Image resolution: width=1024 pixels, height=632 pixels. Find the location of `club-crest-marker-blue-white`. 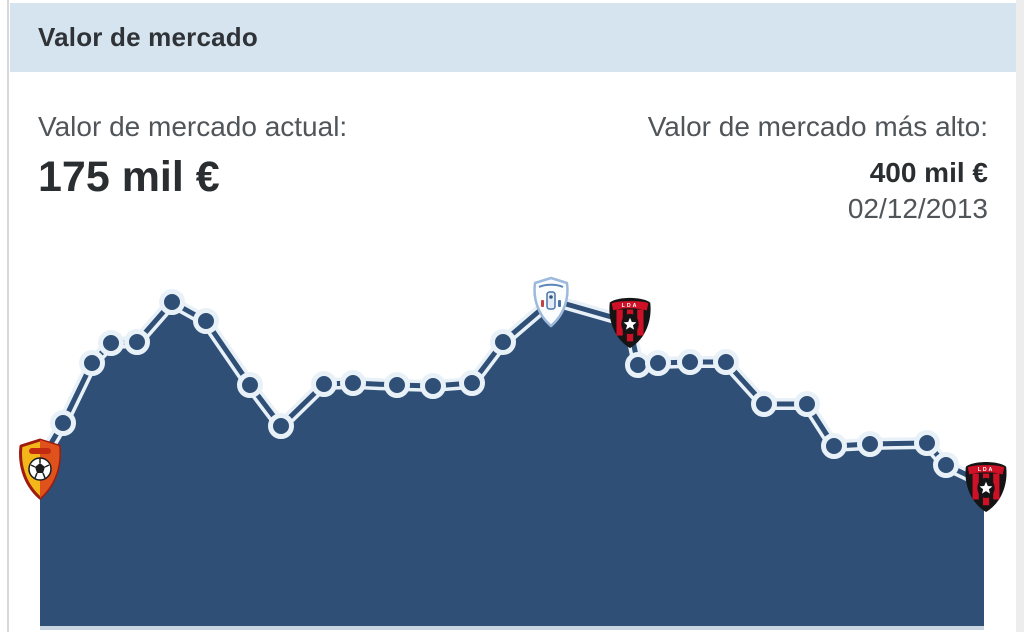

club-crest-marker-blue-white is located at coordinates (551, 302).